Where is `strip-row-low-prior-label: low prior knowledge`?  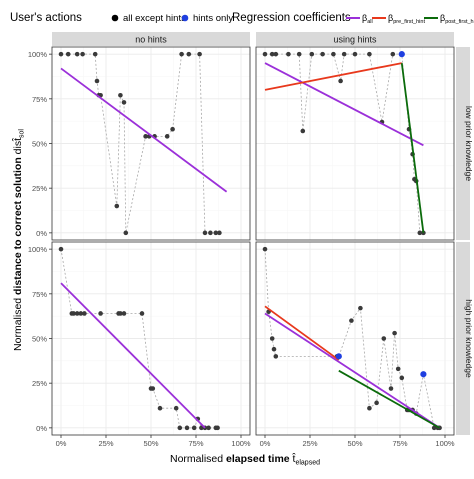 strip-row-low-prior-label: low prior knowledge is located at coordinates (469, 143).